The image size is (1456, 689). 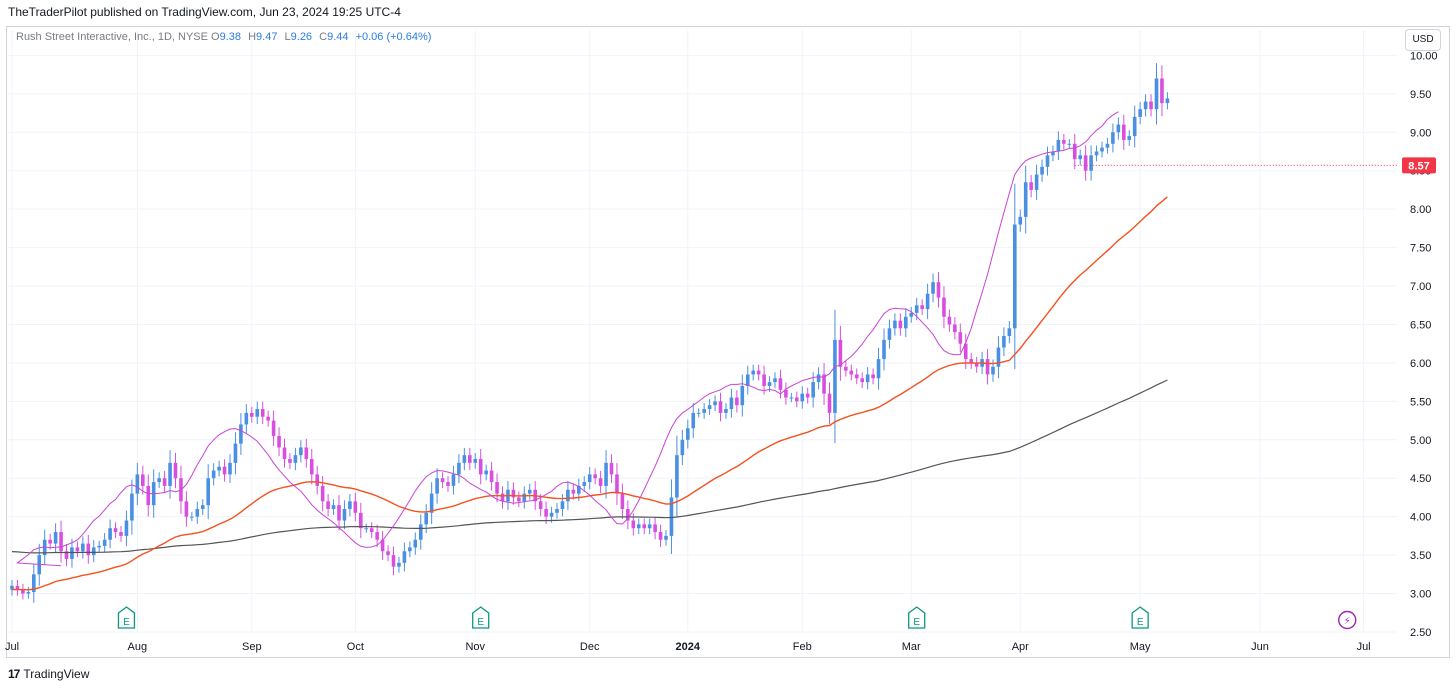 I want to click on x-tick-label: Mar, so click(x=911, y=647).